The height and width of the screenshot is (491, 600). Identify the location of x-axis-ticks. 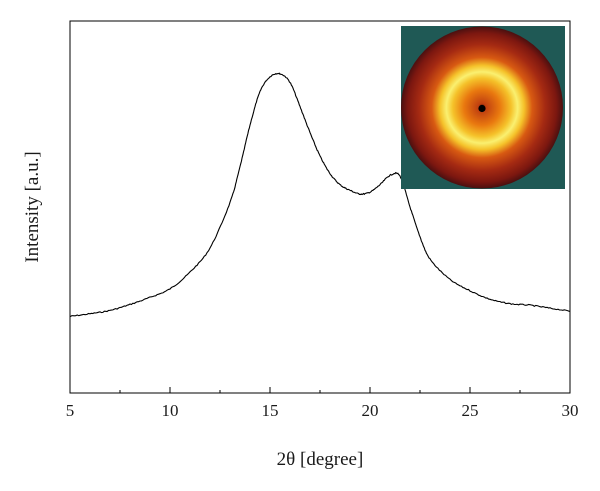
(320, 390).